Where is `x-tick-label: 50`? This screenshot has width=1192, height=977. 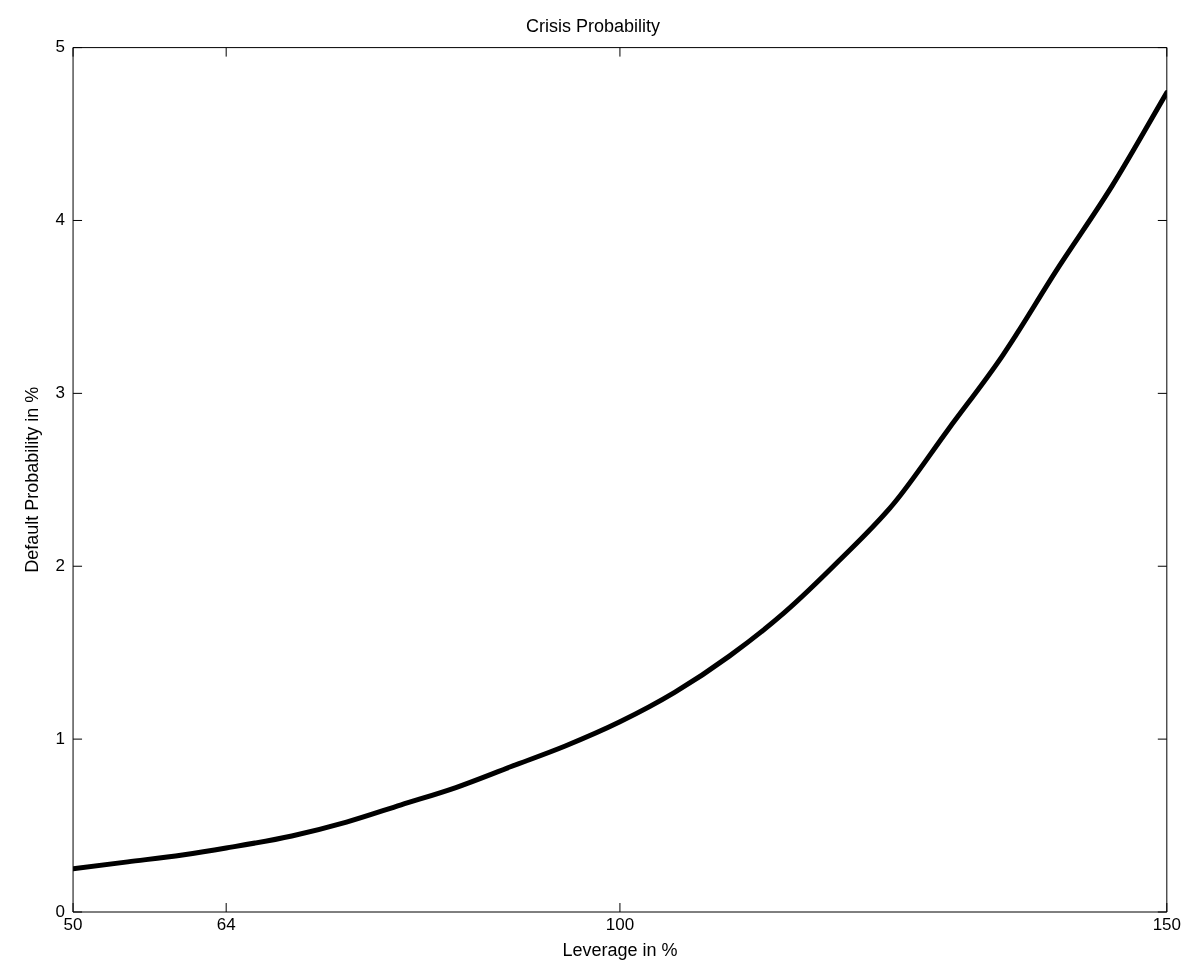
x-tick-label: 50 is located at coordinates (73, 924).